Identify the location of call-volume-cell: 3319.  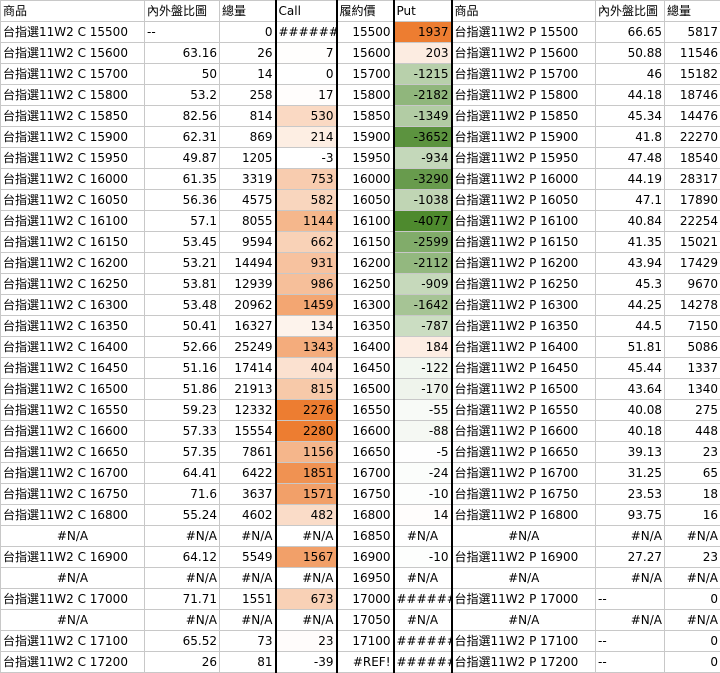
(248, 179).